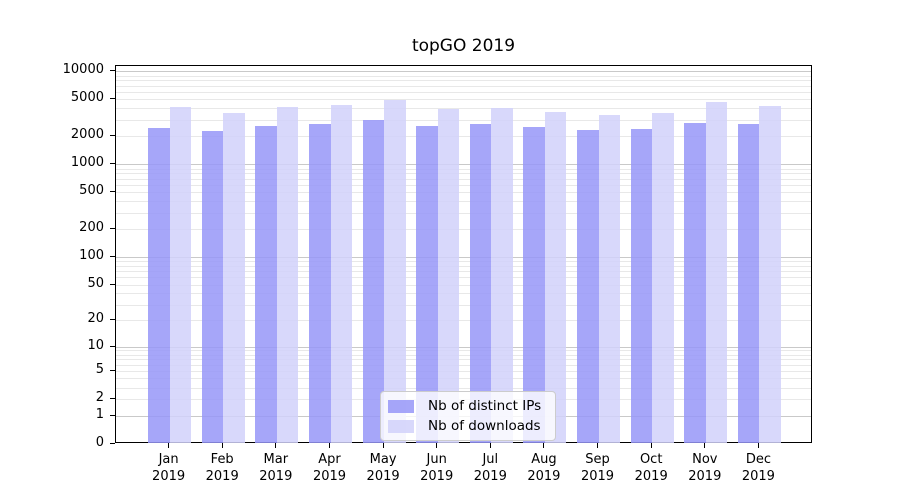 The image size is (900, 500). Describe the element at coordinates (329, 468) in the screenshot. I see `x-tick-label: Apr 2019` at that location.